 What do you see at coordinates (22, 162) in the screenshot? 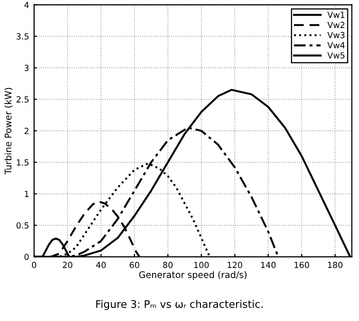
I see `y-tick-label: 1.5` at bounding box center [22, 162].